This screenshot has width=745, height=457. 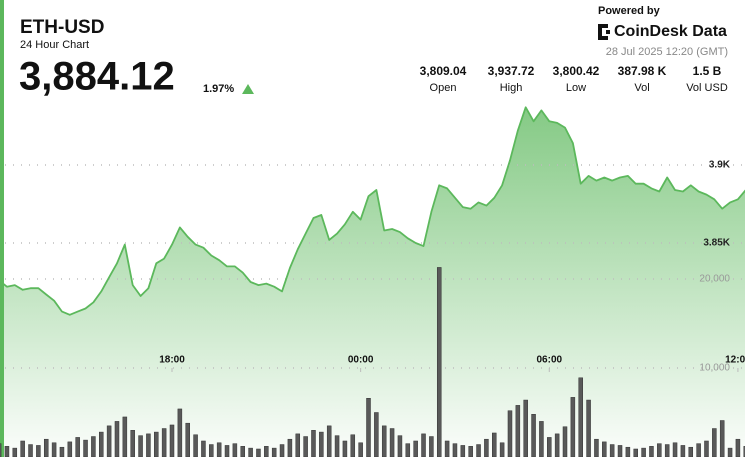 I want to click on brand-name: CoinDesk Data, so click(x=670, y=31).